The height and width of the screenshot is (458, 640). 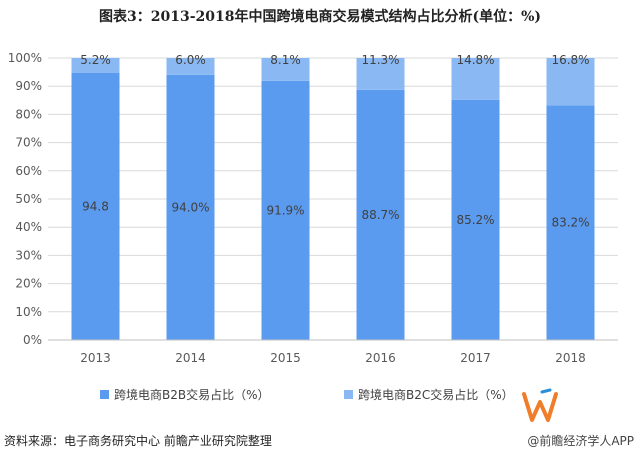 What do you see at coordinates (138, 441) in the screenshot?
I see `source-note: 资料来源：电子商务研究中心 前瞻产业研究院整理` at bounding box center [138, 441].